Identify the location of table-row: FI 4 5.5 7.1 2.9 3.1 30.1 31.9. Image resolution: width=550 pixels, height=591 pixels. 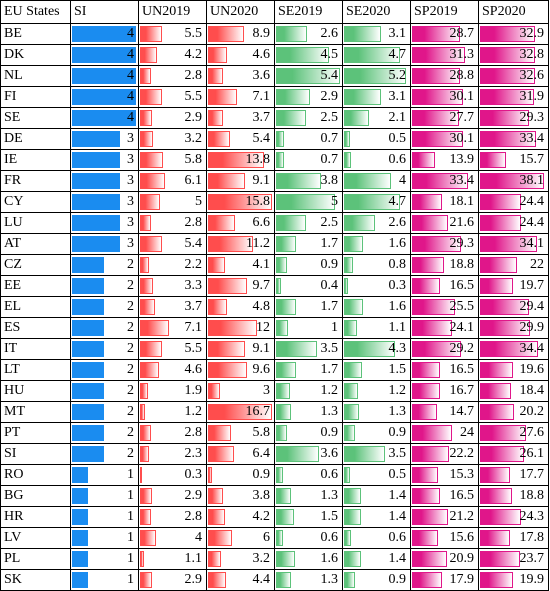
(274, 97).